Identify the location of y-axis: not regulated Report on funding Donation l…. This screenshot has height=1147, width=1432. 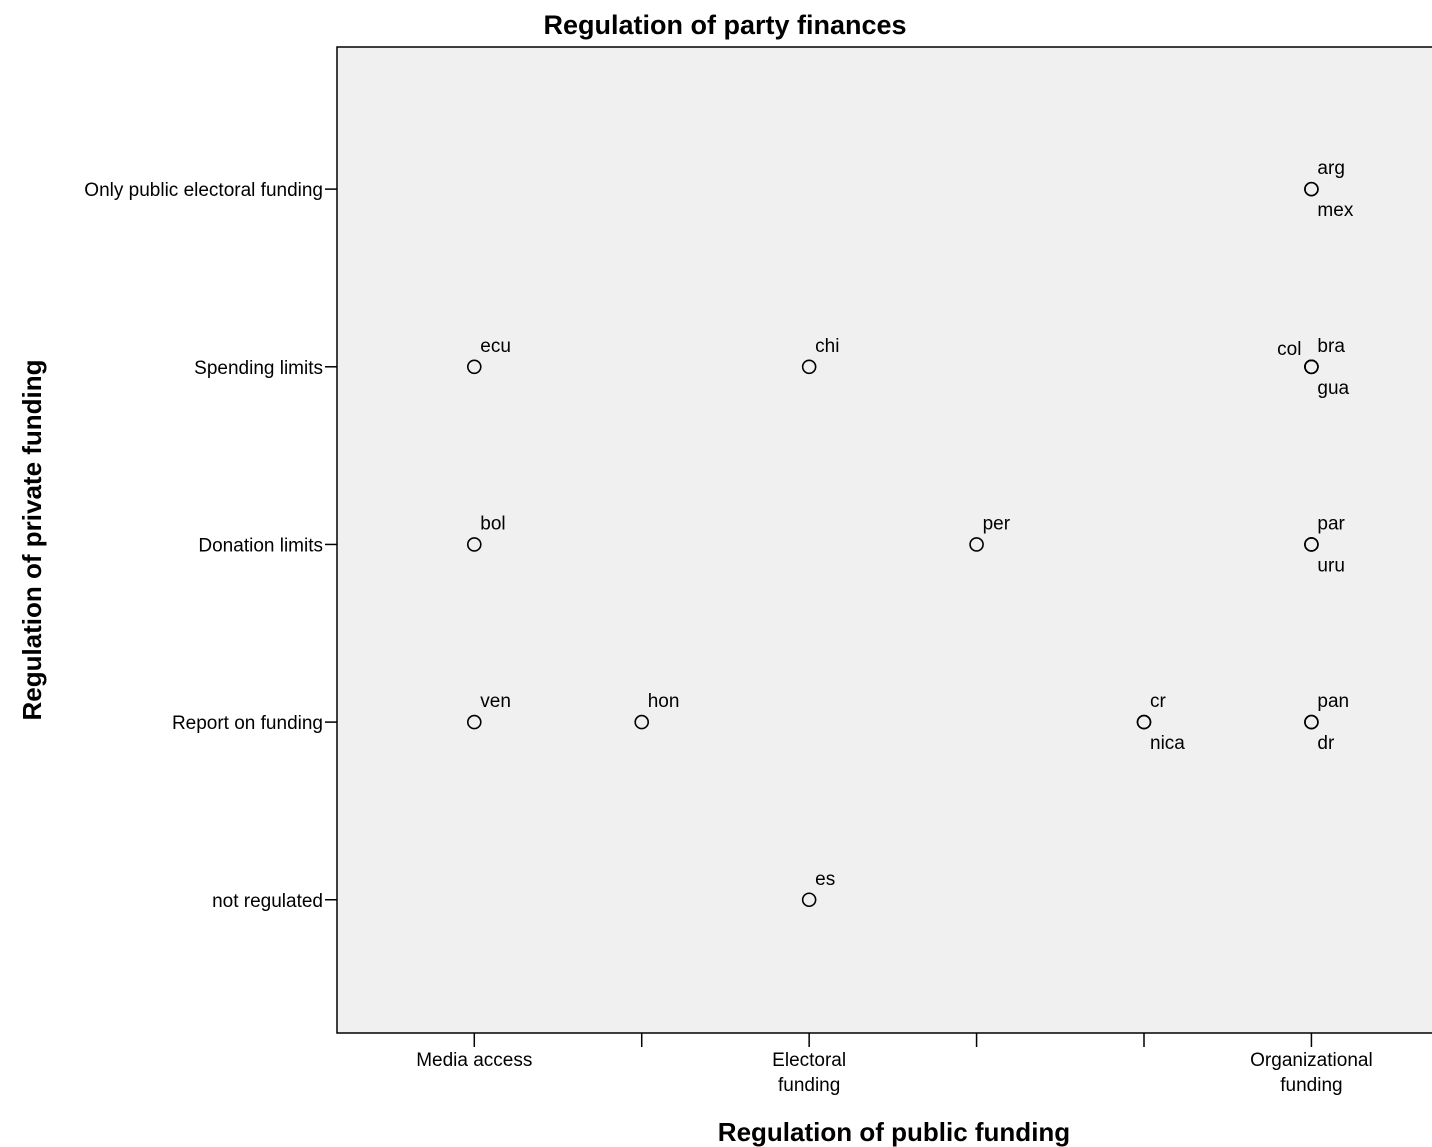
(210, 546).